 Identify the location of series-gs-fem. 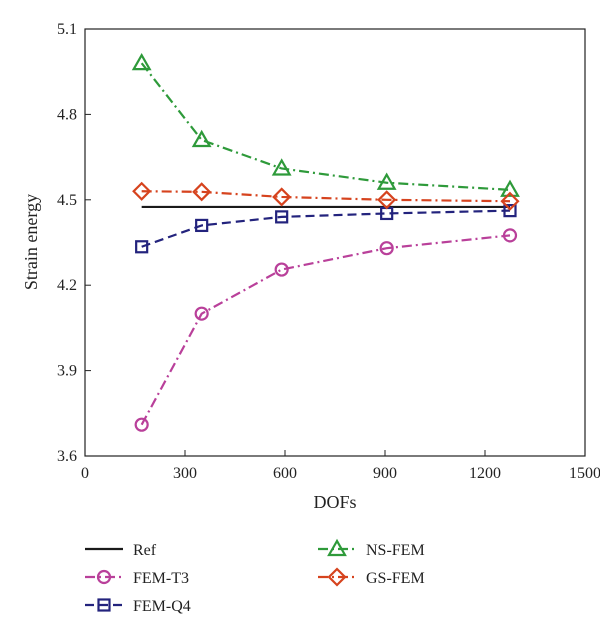
(326, 196).